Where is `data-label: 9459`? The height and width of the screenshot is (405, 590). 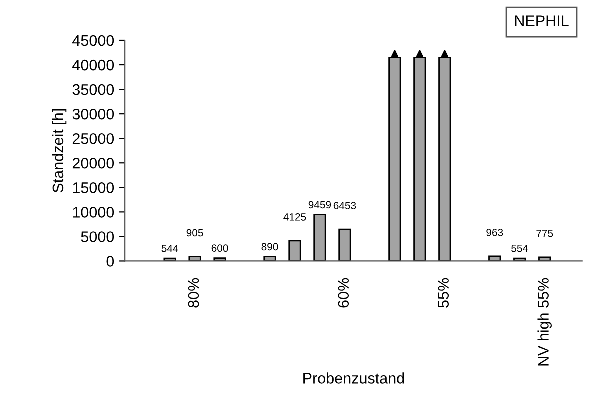 data-label: 9459 is located at coordinates (320, 205).